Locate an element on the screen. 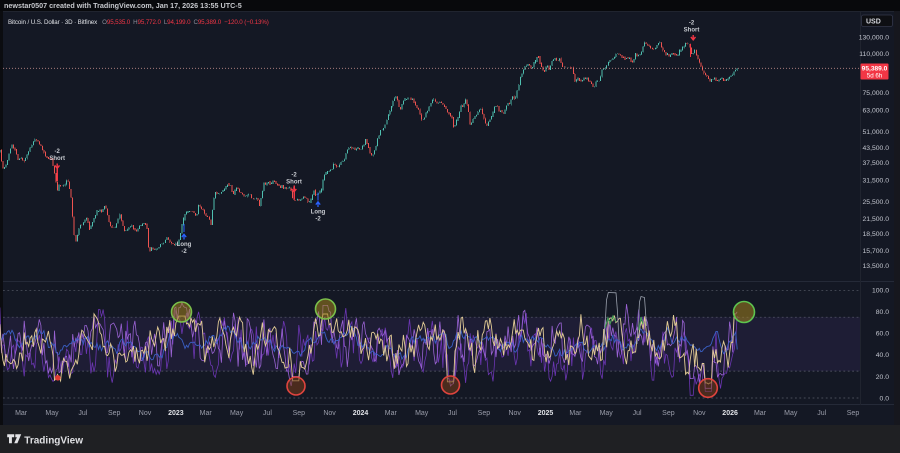 This screenshot has height=453, width=900. svg-text: 43,500.0 is located at coordinates (876, 148).